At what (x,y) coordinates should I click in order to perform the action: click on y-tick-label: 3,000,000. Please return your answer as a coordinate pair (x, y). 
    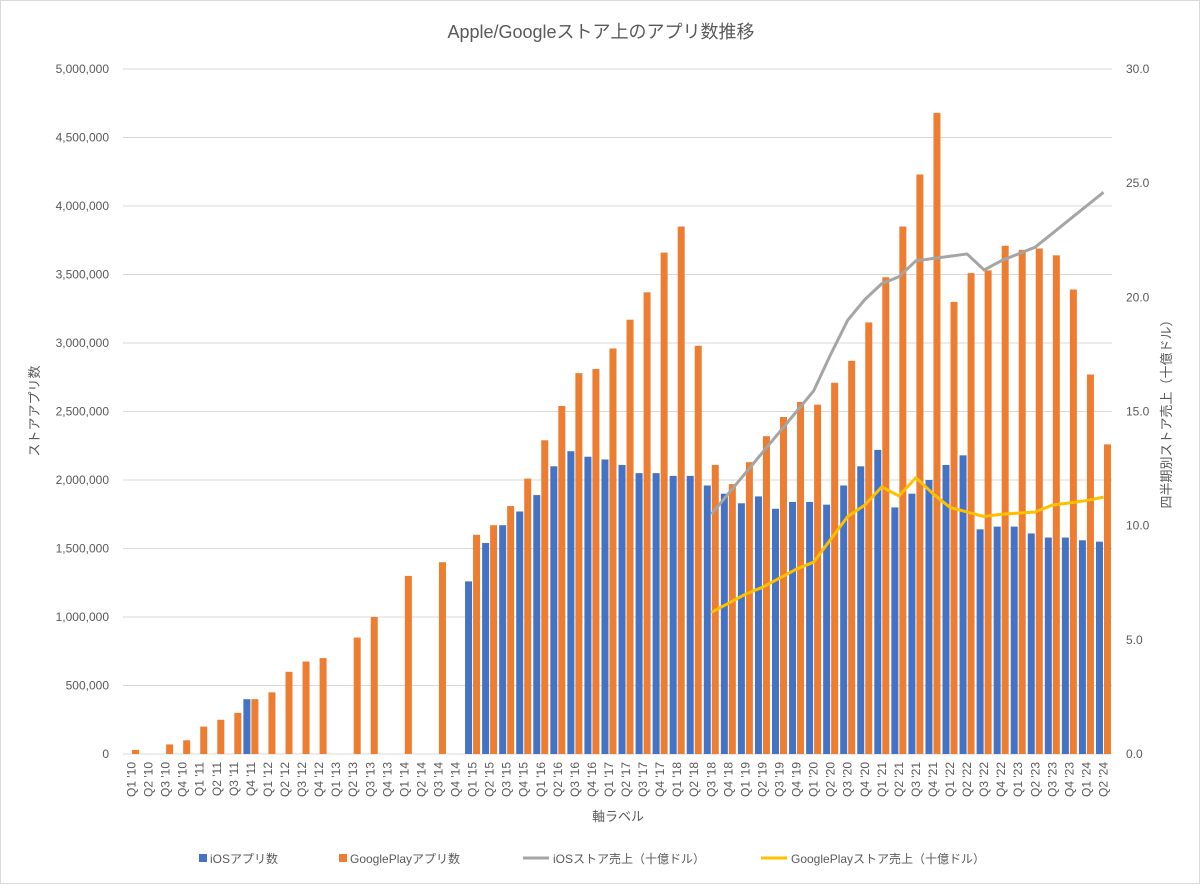
    Looking at the image, I should click on (83, 343).